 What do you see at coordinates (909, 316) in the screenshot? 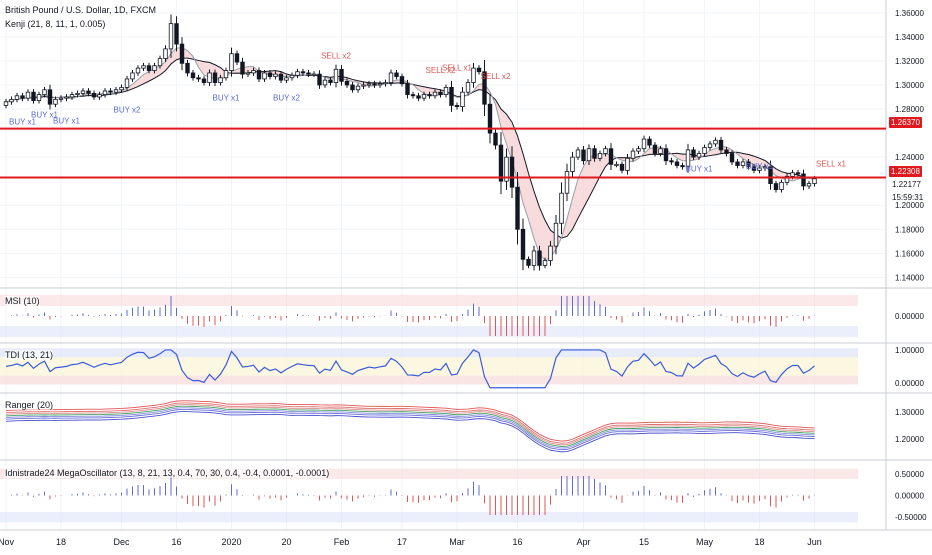
I see `msi-tick-label: 0.00000` at bounding box center [909, 316].